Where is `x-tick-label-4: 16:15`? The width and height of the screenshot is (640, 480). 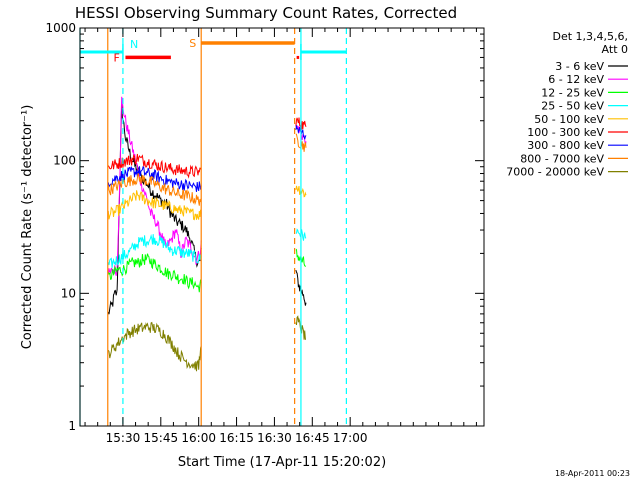 x-tick-label-4: 16:15 is located at coordinates (236, 438).